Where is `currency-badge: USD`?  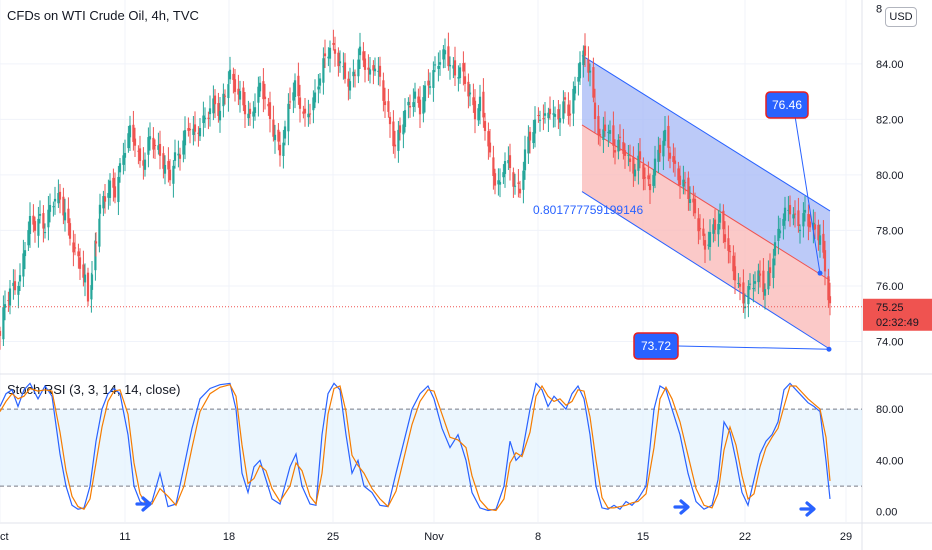 currency-badge: USD is located at coordinates (901, 17).